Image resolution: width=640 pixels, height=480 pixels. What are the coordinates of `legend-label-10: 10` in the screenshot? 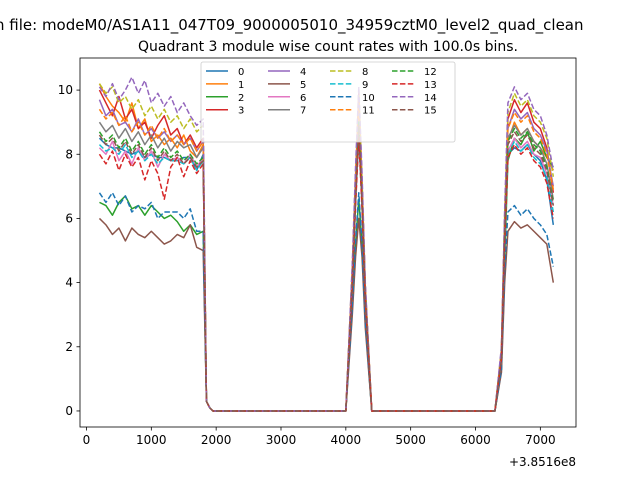 It's located at (368, 98).